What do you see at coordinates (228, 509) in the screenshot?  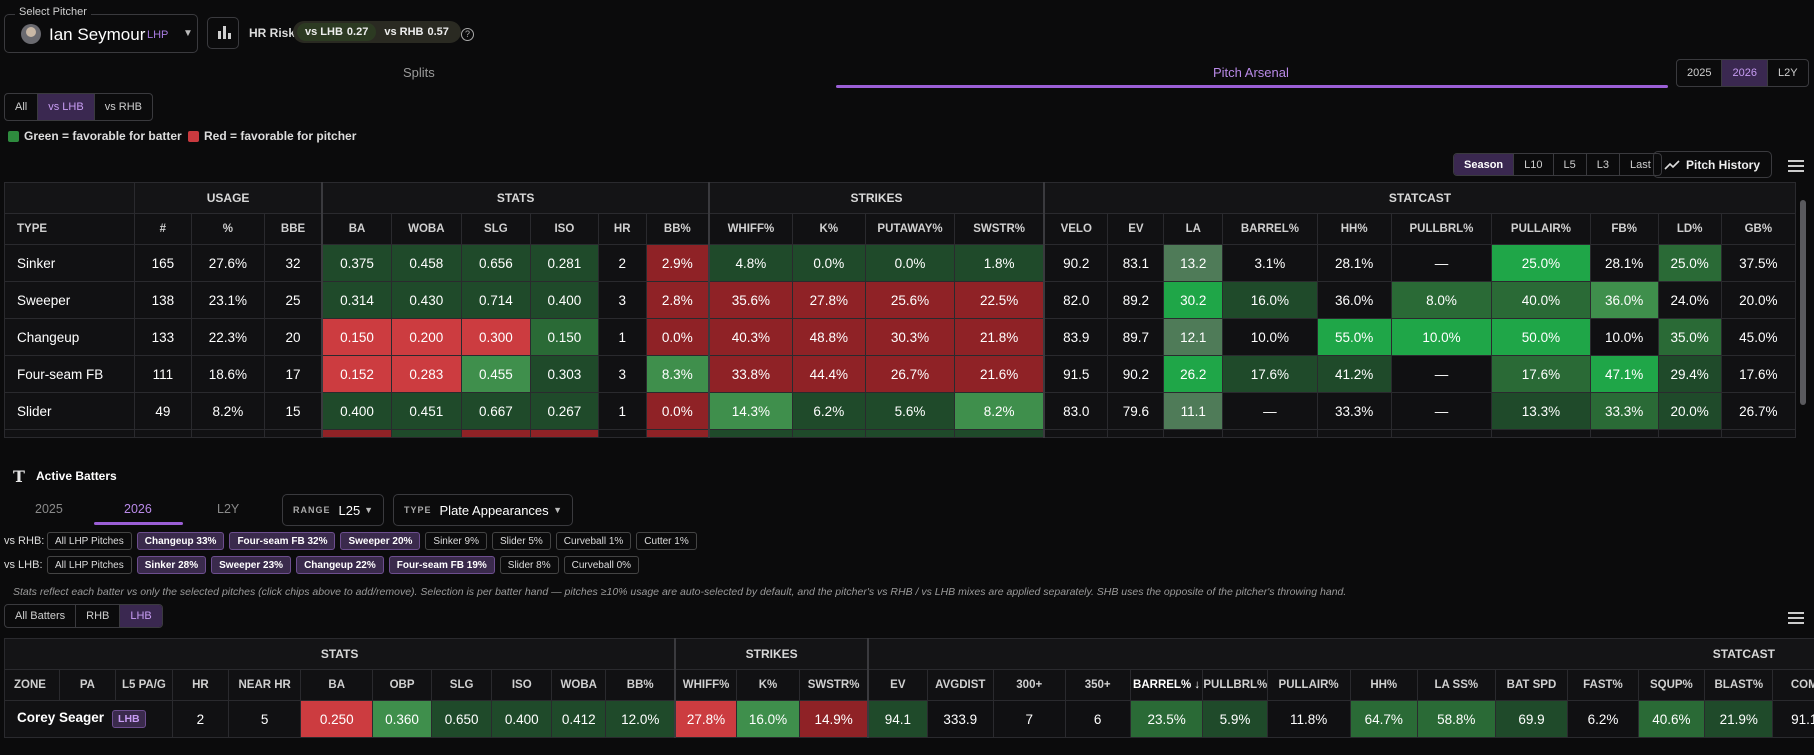 I see `batters-year-l2y: L2Y` at bounding box center [228, 509].